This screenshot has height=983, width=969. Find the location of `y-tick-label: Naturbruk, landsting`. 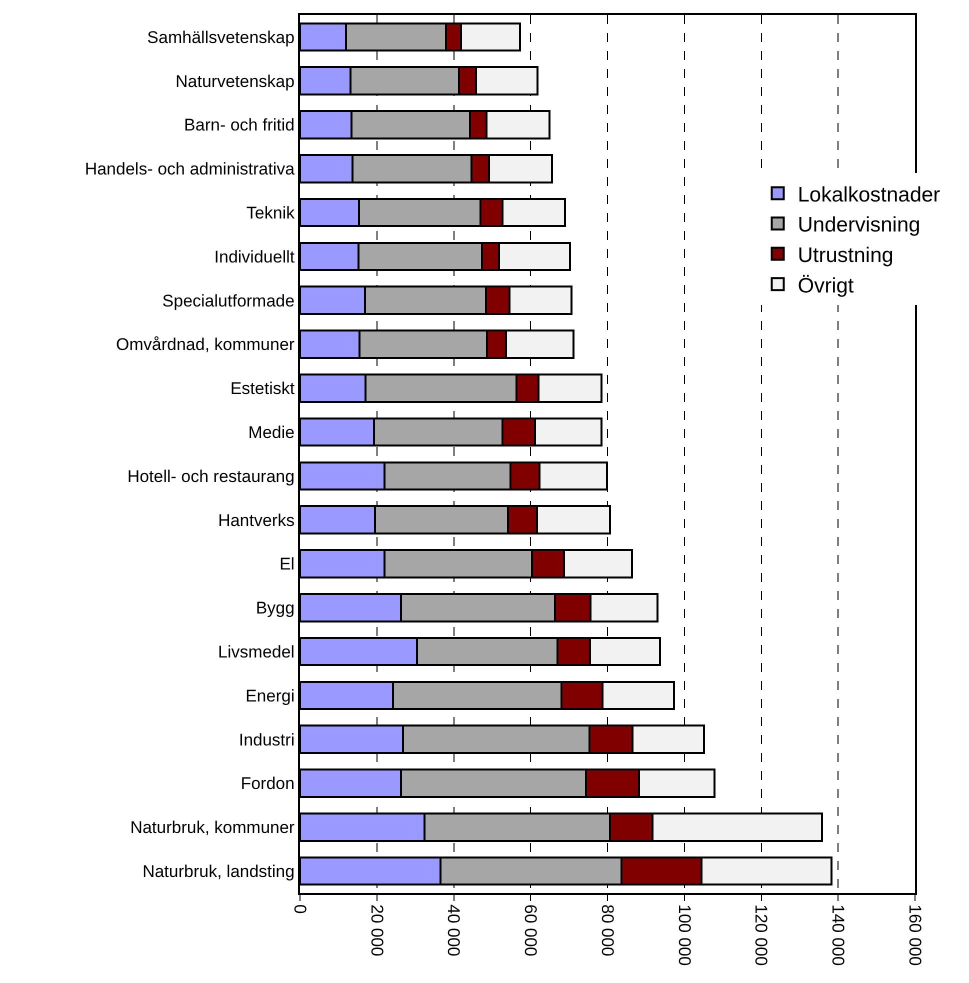

y-tick-label: Naturbruk, landsting is located at coordinates (218, 871).